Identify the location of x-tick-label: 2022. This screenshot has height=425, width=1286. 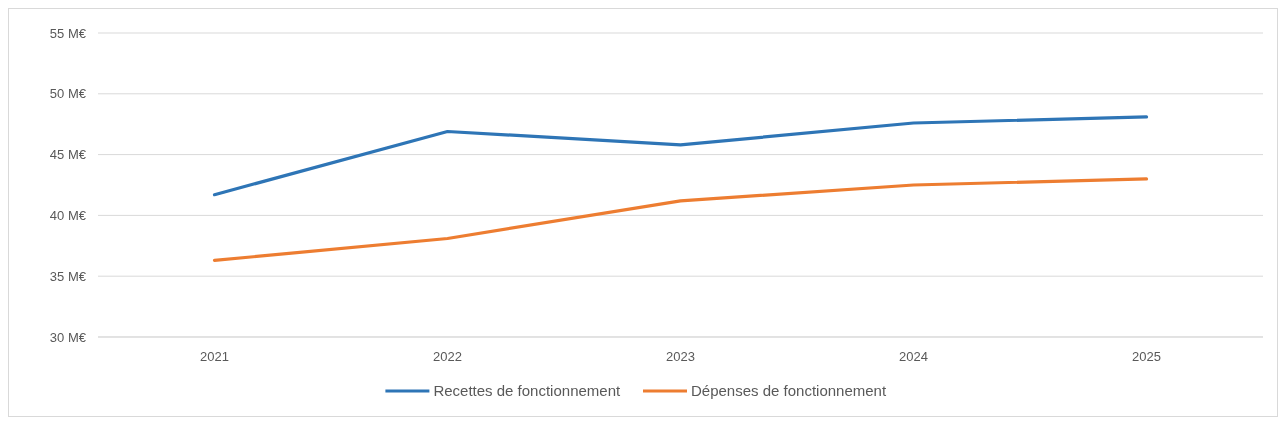
(447, 356).